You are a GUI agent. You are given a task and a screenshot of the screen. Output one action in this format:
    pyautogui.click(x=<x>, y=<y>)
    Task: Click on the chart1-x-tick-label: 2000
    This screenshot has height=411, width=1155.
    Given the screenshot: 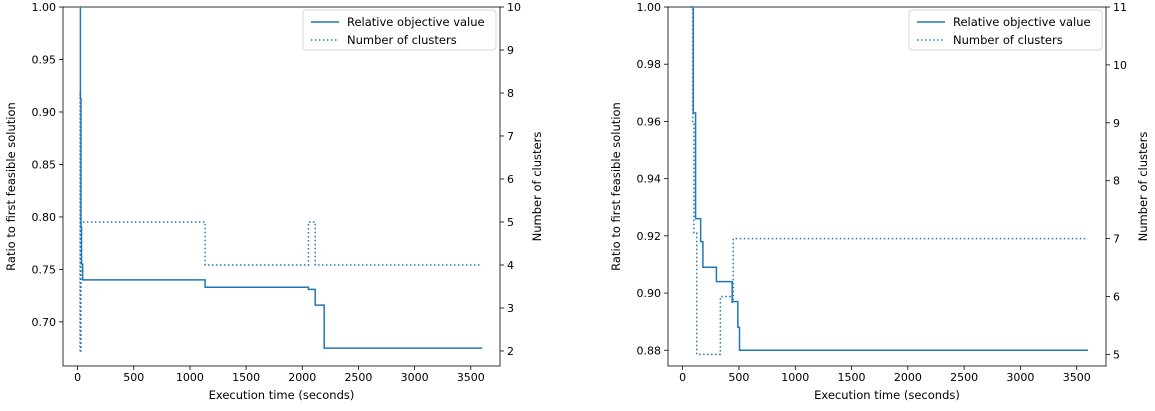 What is the action you would take?
    pyautogui.click(x=302, y=377)
    